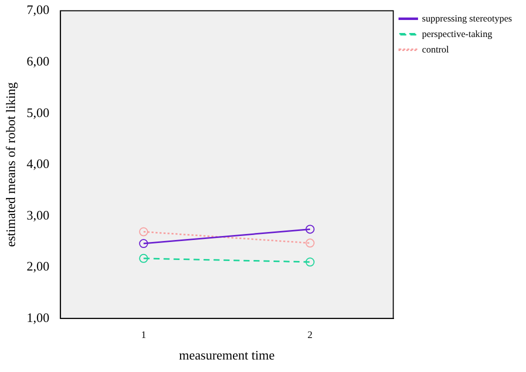 This screenshot has height=372, width=526. I want to click on legend-label: control, so click(436, 50).